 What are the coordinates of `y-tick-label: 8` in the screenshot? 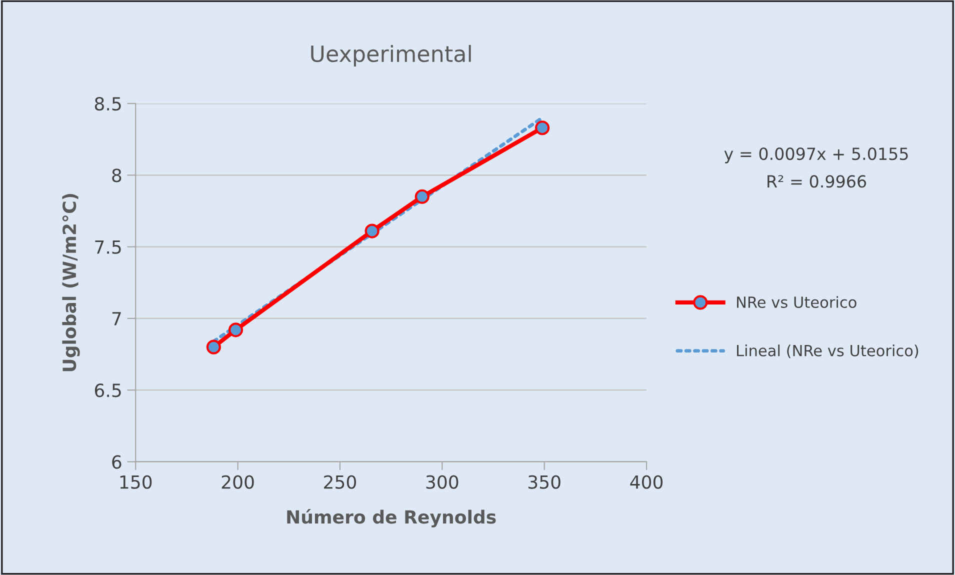 It's located at (117, 175).